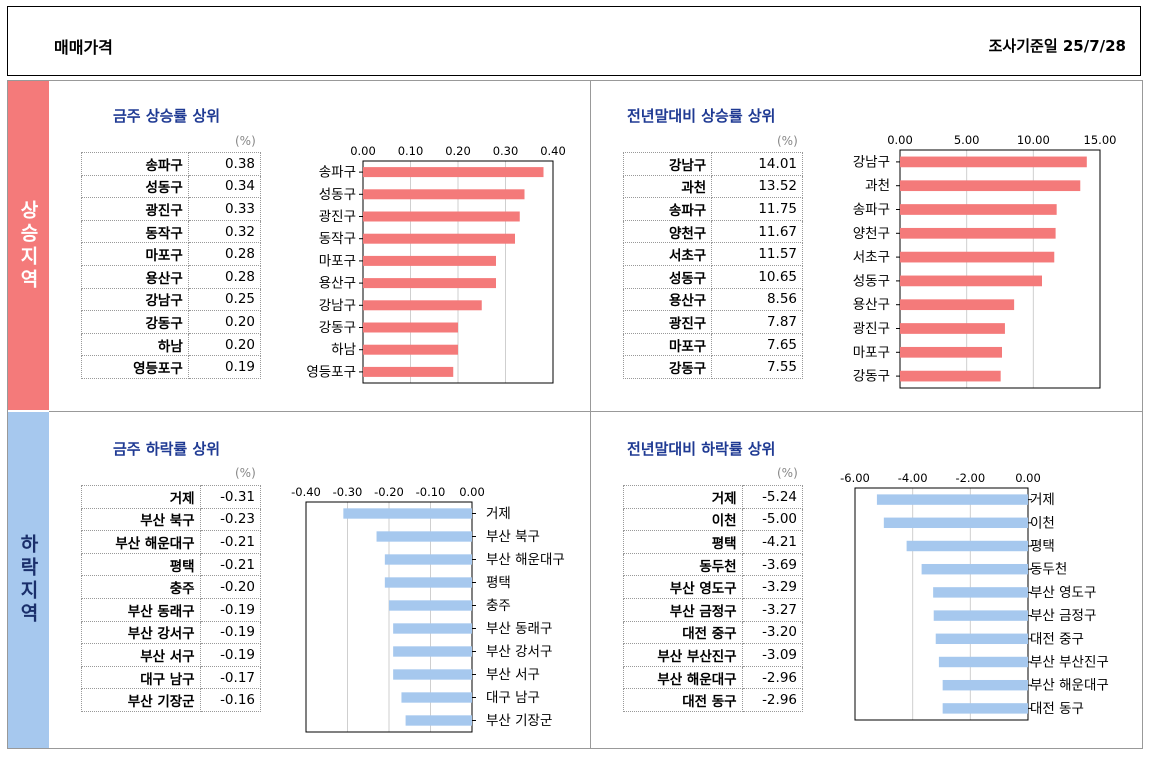 The height and width of the screenshot is (758, 1149). I want to click on rate-value: 0.20, so click(224, 322).